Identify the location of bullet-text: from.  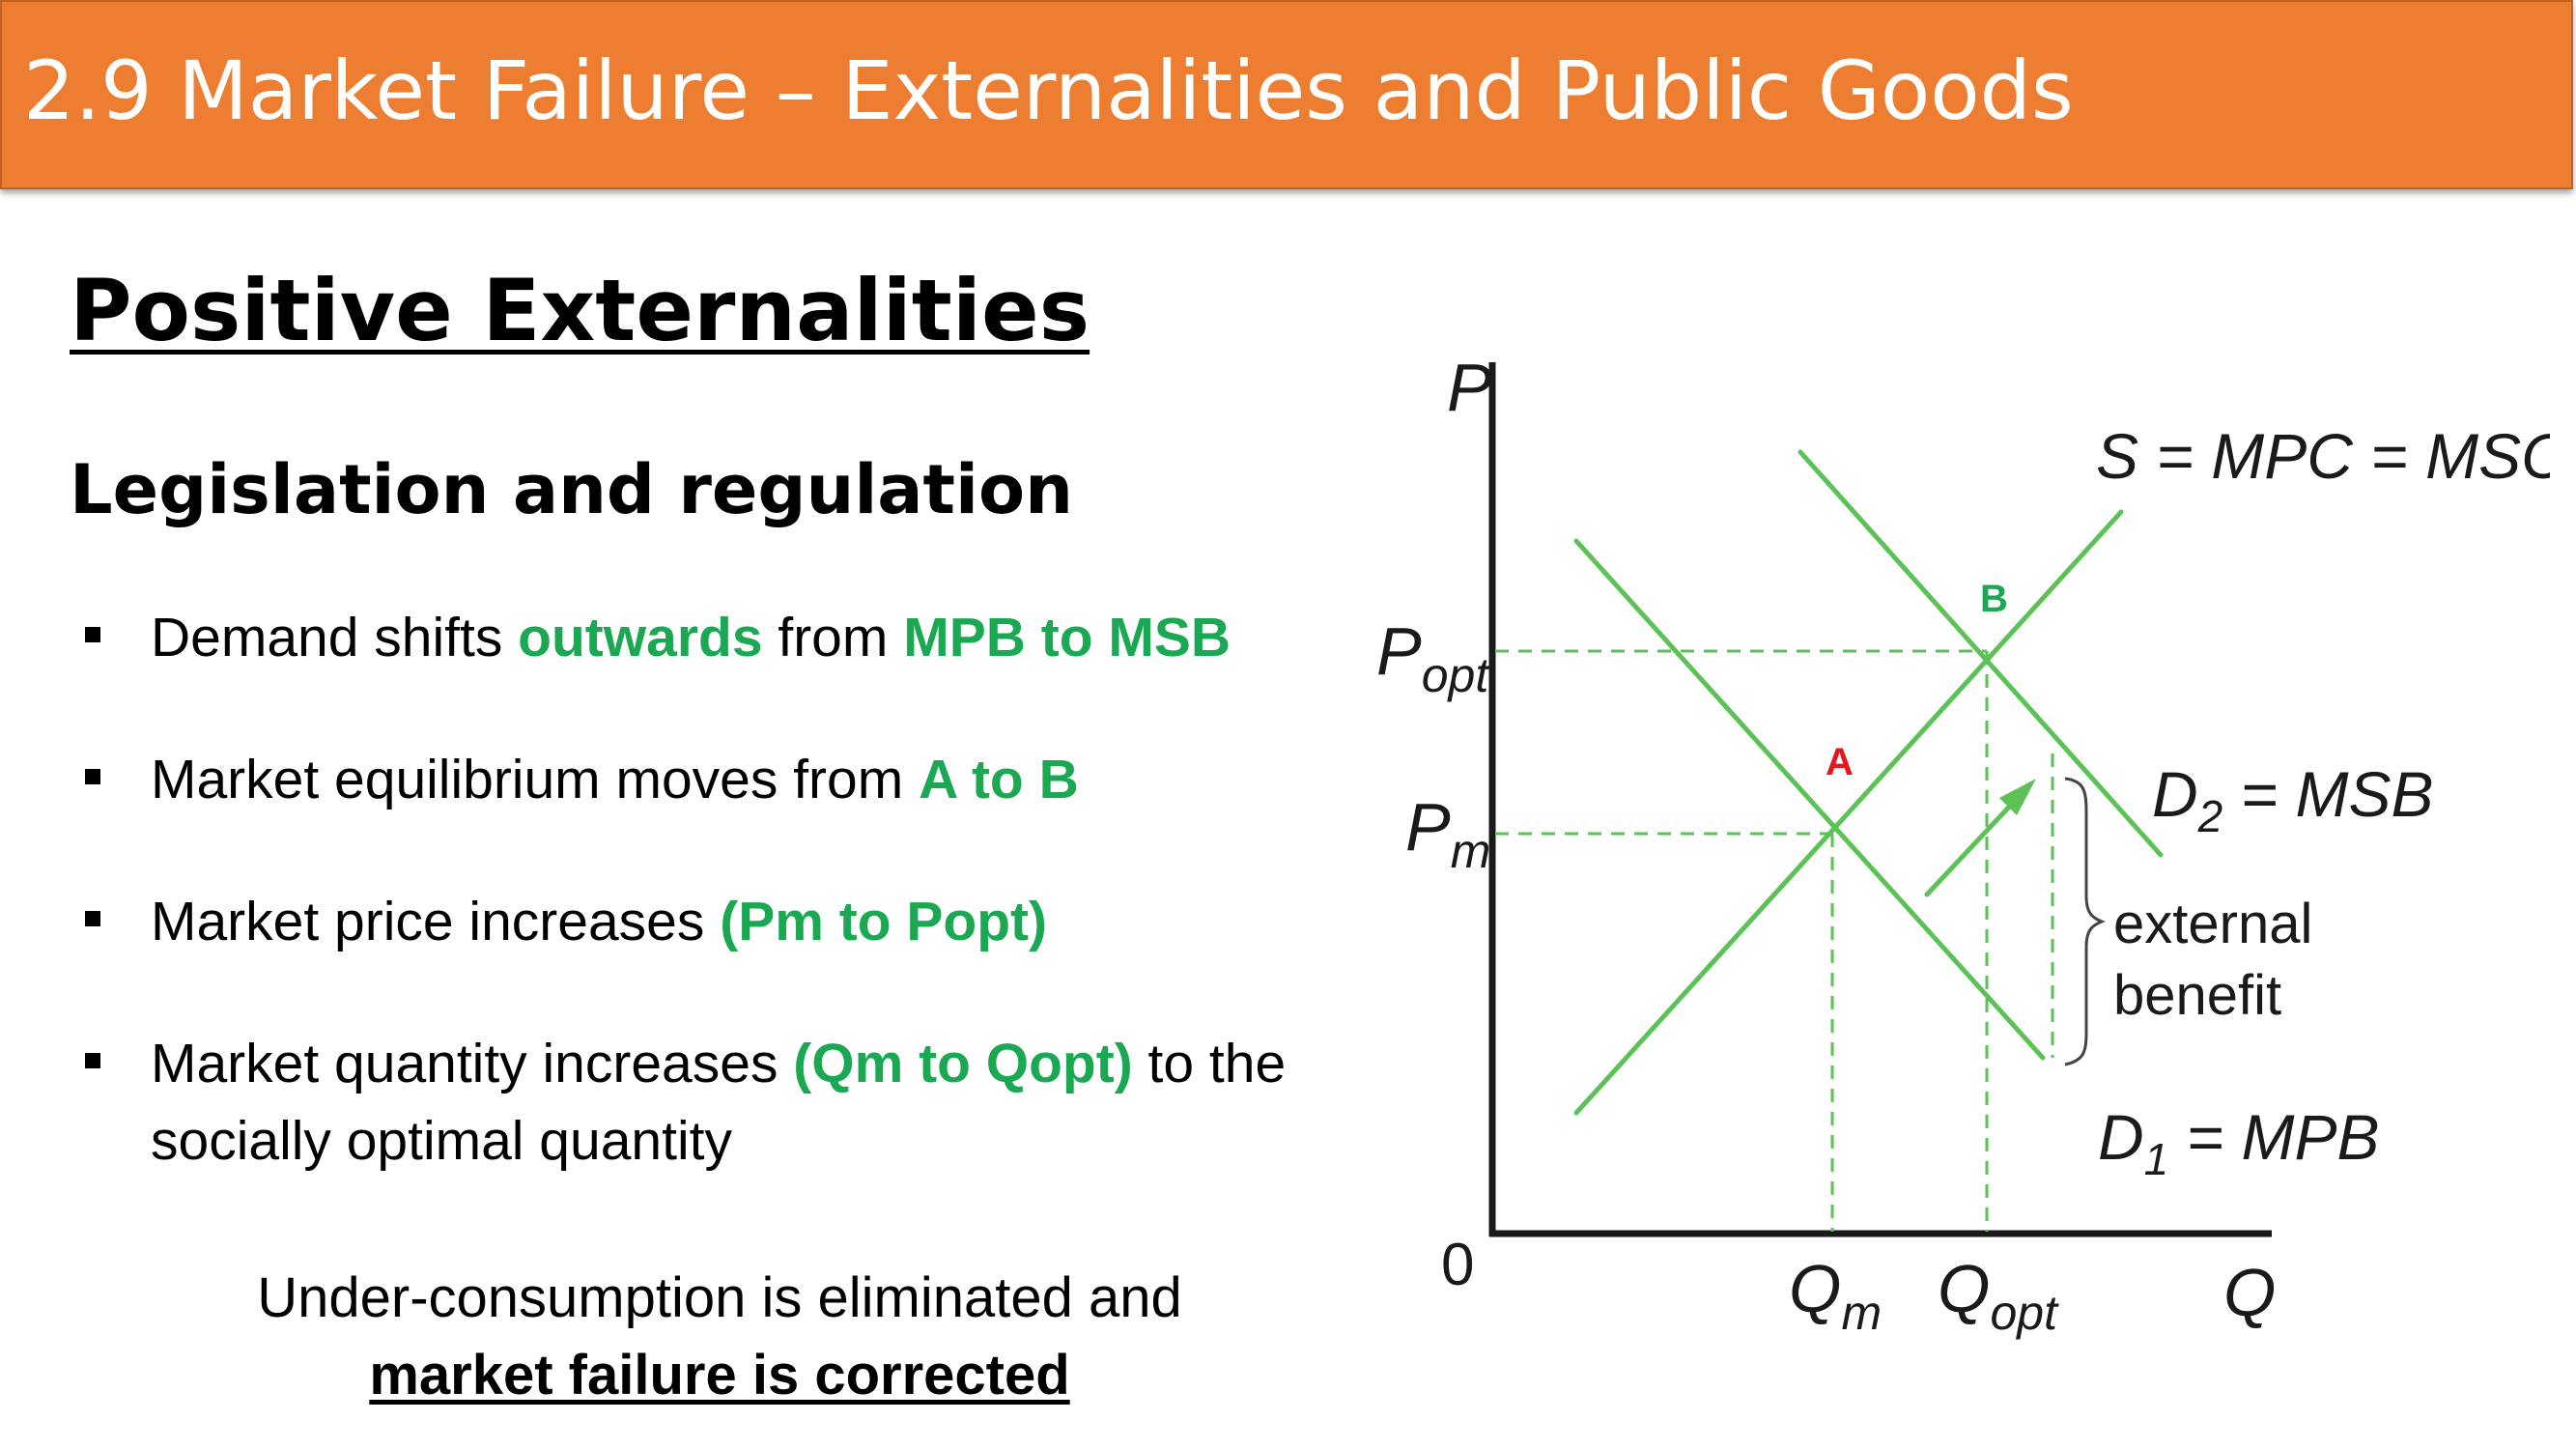
(833, 637).